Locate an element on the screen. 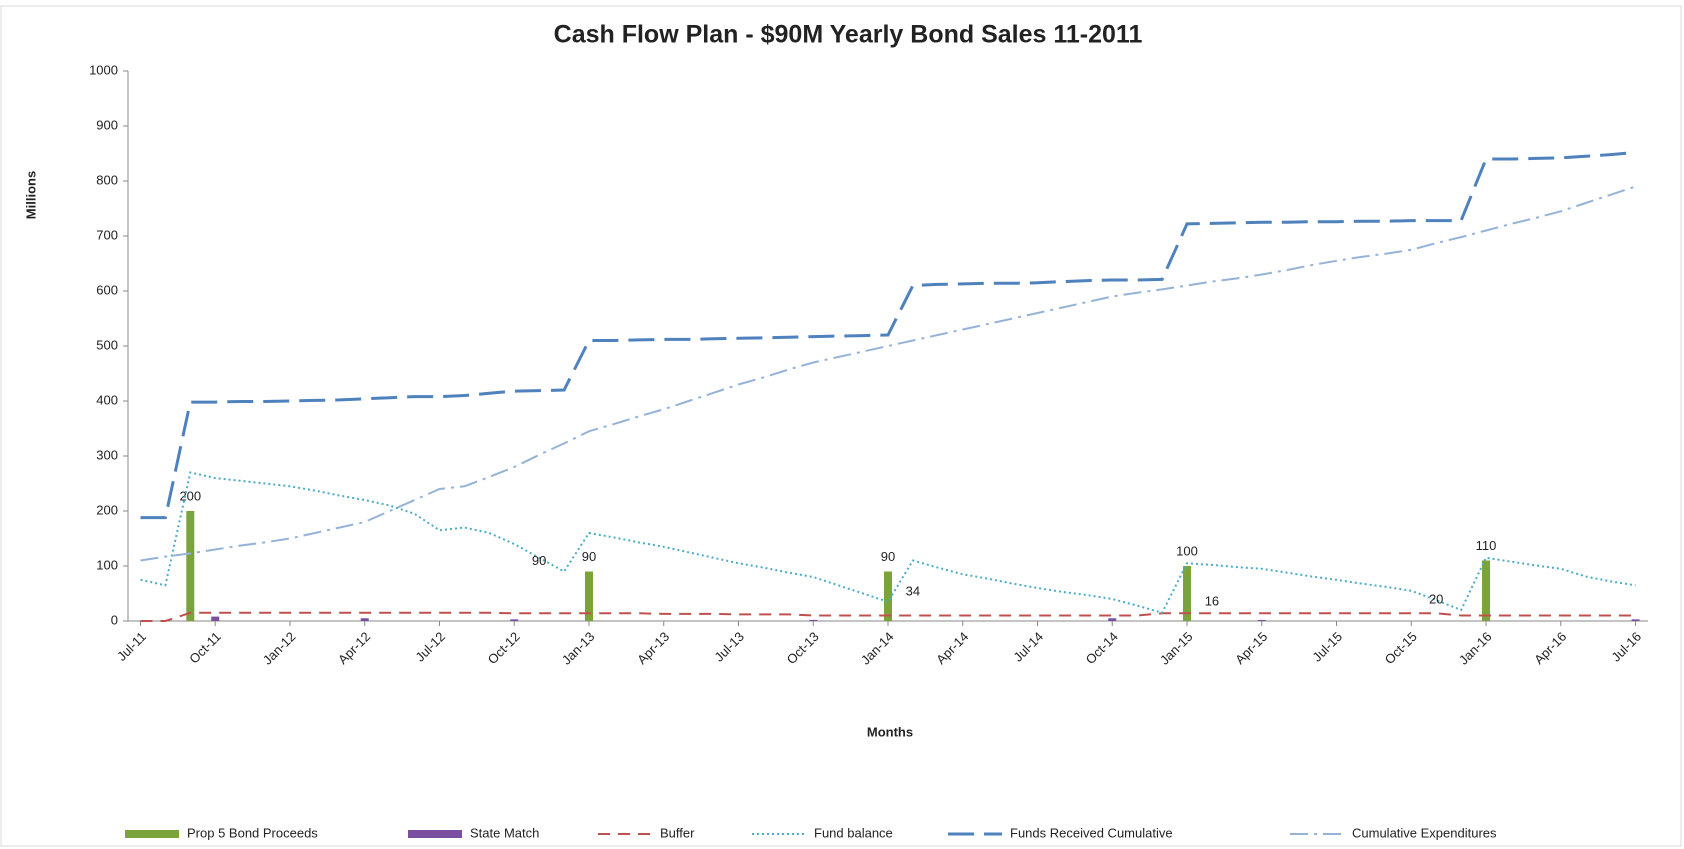 The width and height of the screenshot is (1684, 849). legend-label: Buffer is located at coordinates (677, 832).